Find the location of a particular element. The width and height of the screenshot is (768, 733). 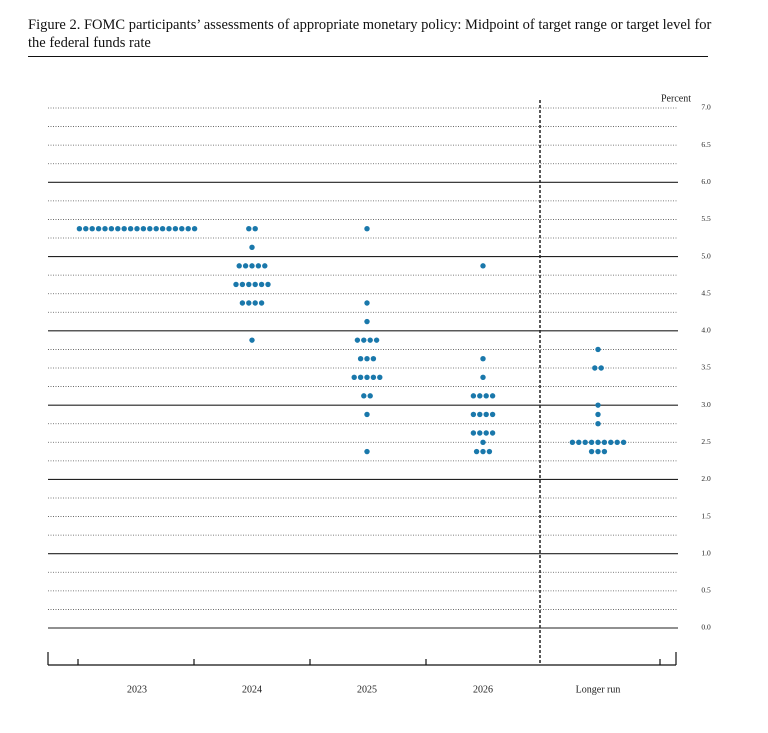

y-tick-label: 5.0 is located at coordinates (706, 255).